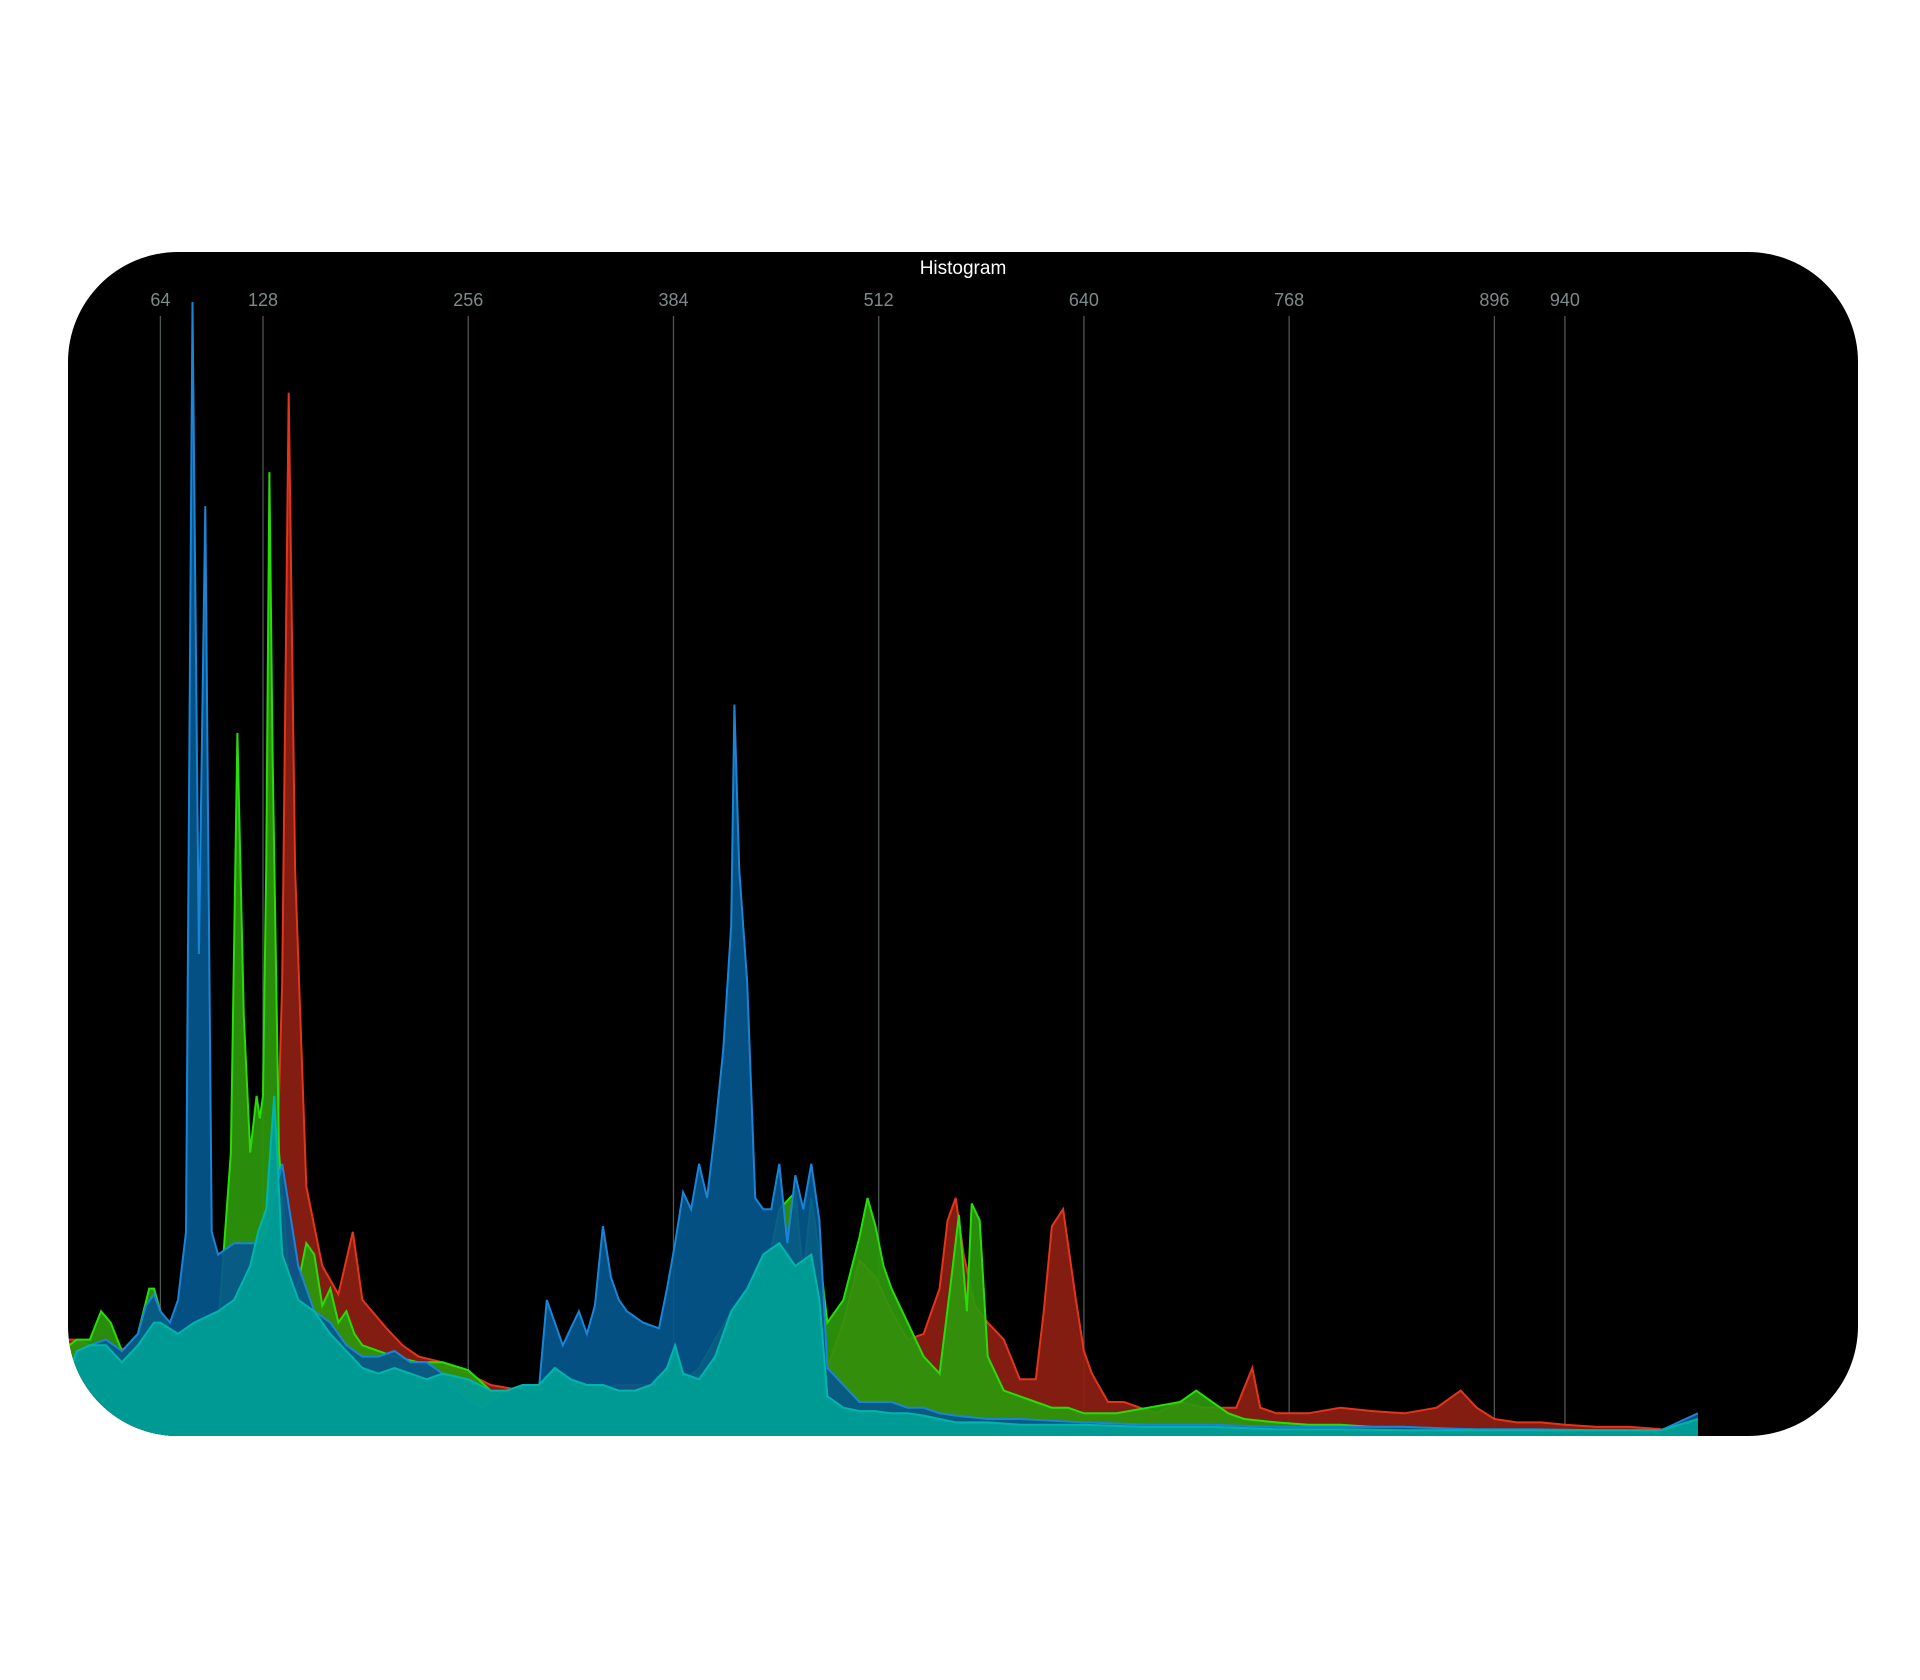 This screenshot has height=1680, width=1920. Describe the element at coordinates (1565, 300) in the screenshot. I see `tick-label-940: 940` at that location.